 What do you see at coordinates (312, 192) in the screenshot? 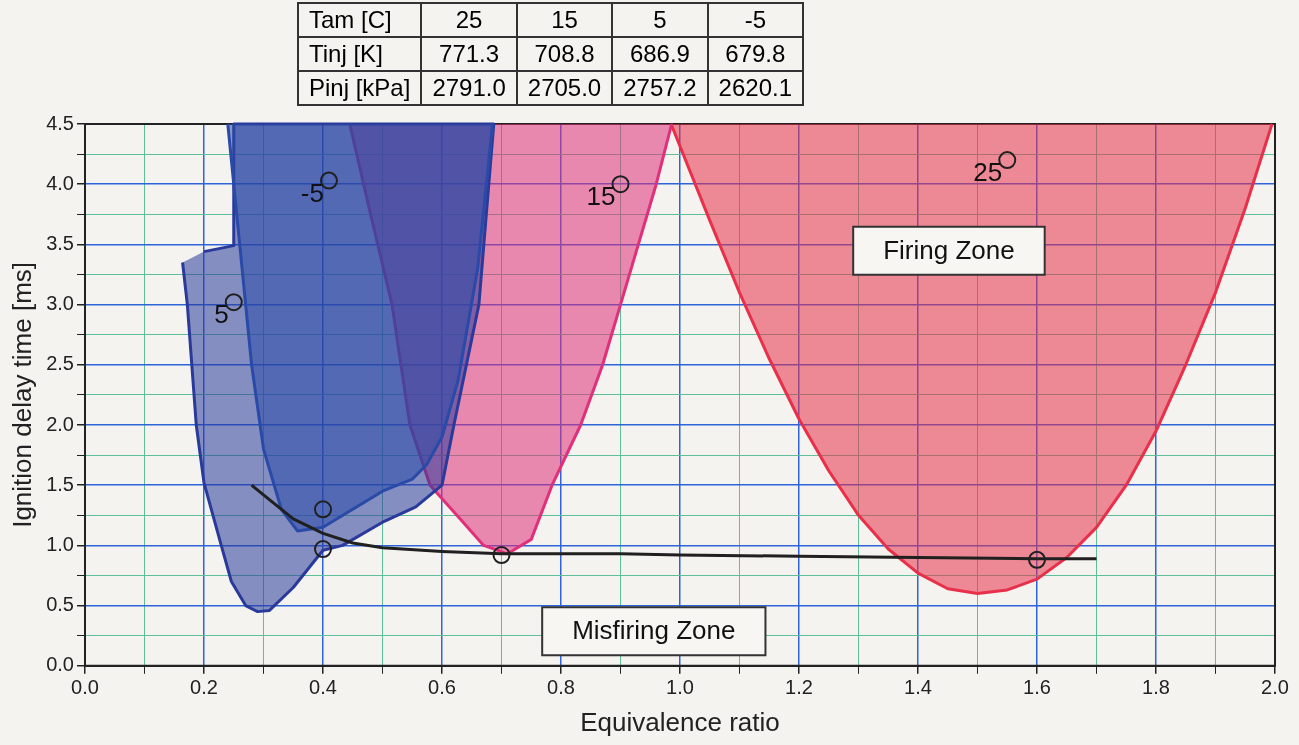
I see `annotation: -5` at bounding box center [312, 192].